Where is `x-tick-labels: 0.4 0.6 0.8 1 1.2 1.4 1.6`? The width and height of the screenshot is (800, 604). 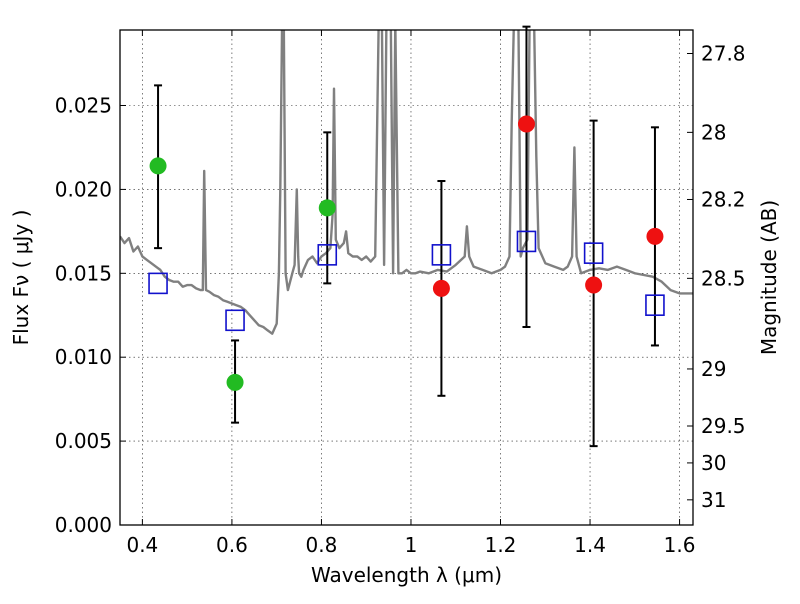
x-tick-labels: 0.4 0.6 0.8 1 1.2 1.4 1.6 is located at coordinates (410, 545).